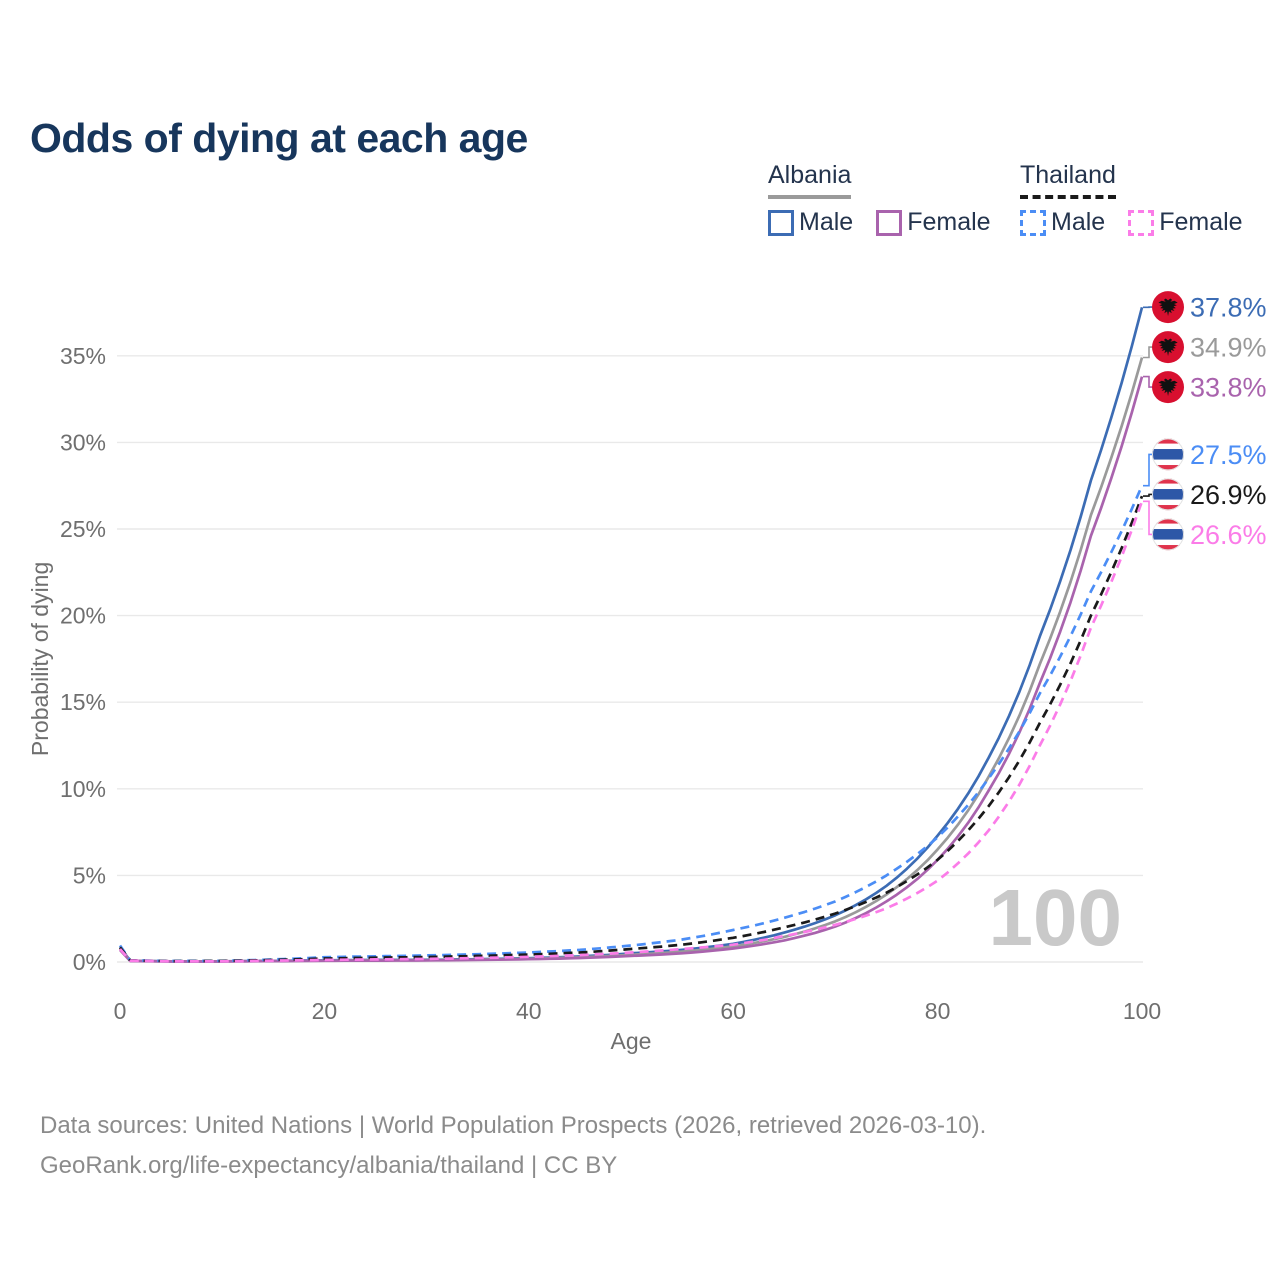 The height and width of the screenshot is (1280, 1280). What do you see at coordinates (83, 789) in the screenshot?
I see `y-tick-label: 10%` at bounding box center [83, 789].